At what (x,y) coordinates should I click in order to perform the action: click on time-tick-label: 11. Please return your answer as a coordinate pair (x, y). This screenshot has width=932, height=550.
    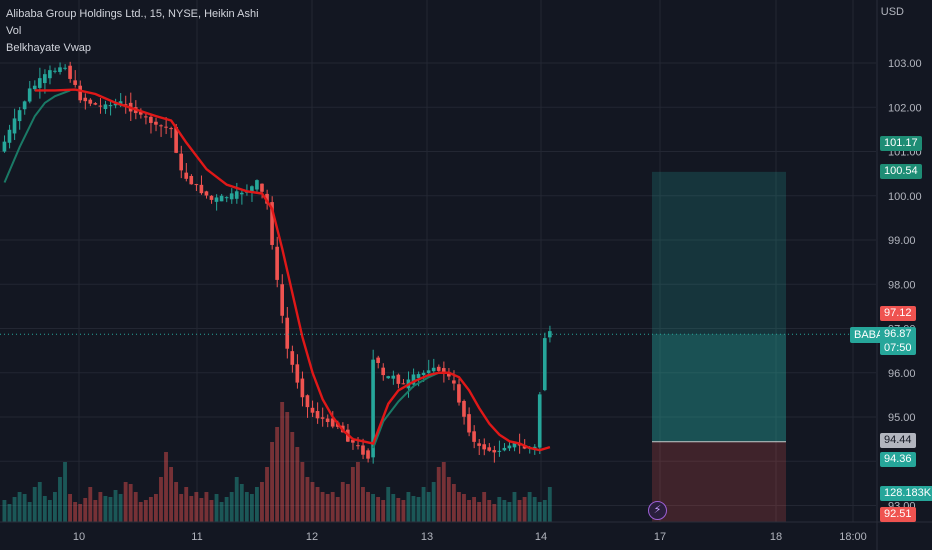
    Looking at the image, I should click on (196, 537).